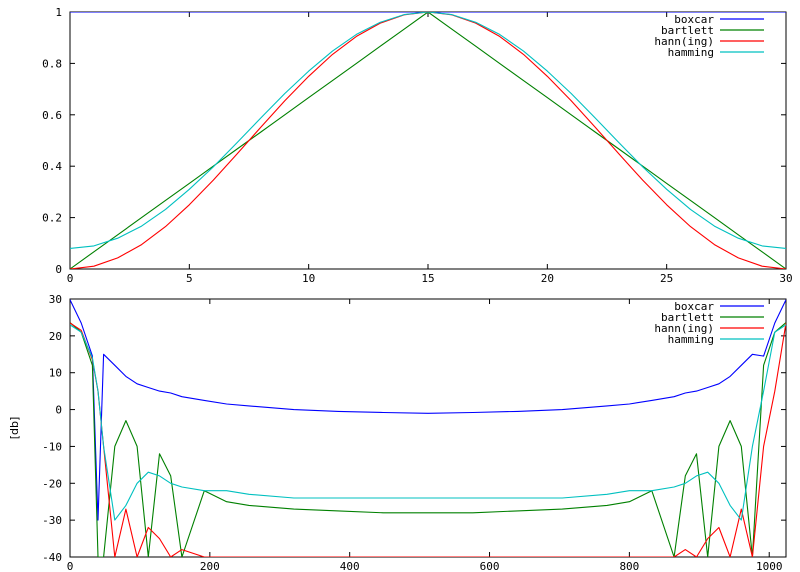 This screenshot has height=572, width=800. What do you see at coordinates (52, 520) in the screenshot?
I see `y-tick-label: -30` at bounding box center [52, 520].